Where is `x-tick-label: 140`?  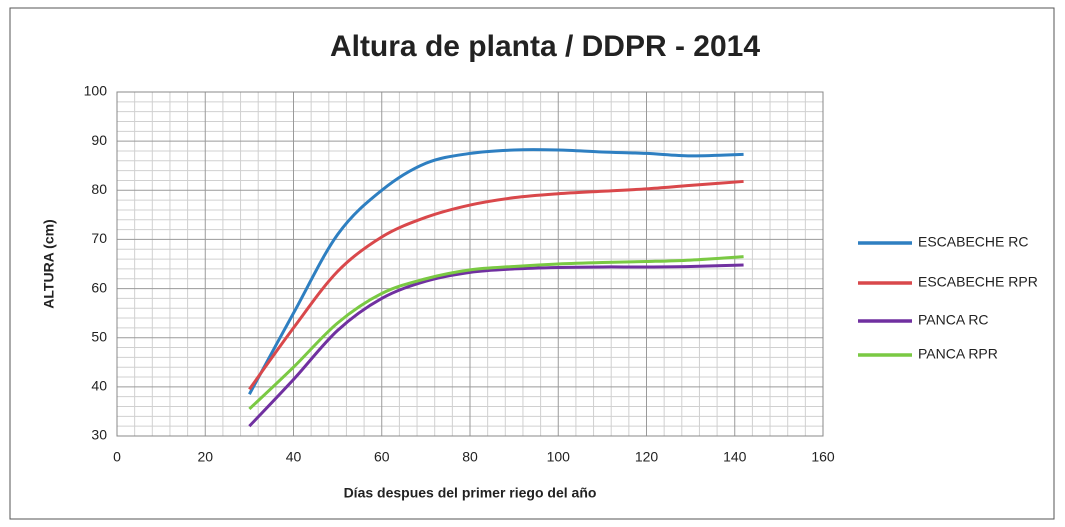 x-tick-label: 140 is located at coordinates (735, 457).